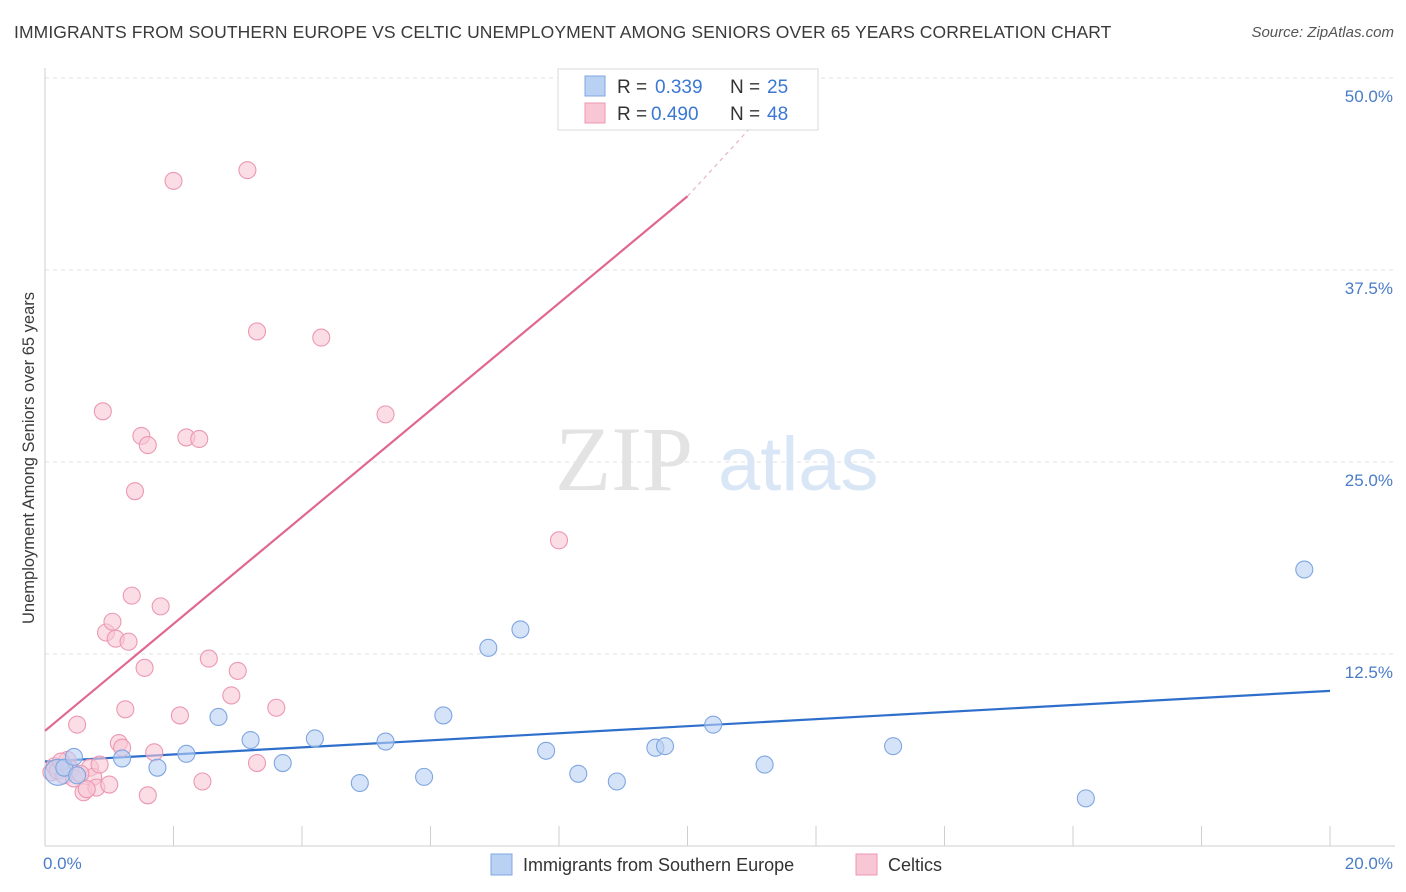 The width and height of the screenshot is (1406, 892). Describe the element at coordinates (745, 114) in the screenshot. I see `legend-n-label-pink: N =` at that location.